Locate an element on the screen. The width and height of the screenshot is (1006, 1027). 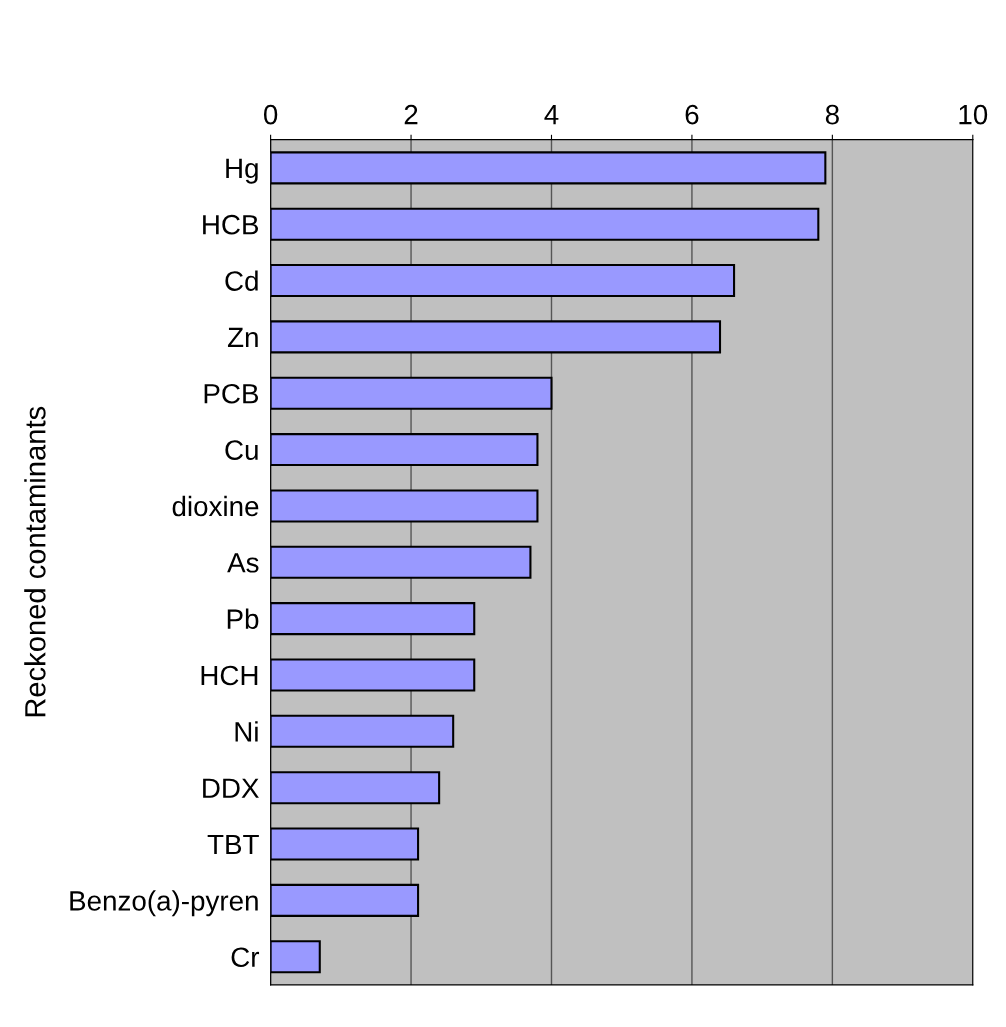
x-tick-label: 4 is located at coordinates (551, 115).